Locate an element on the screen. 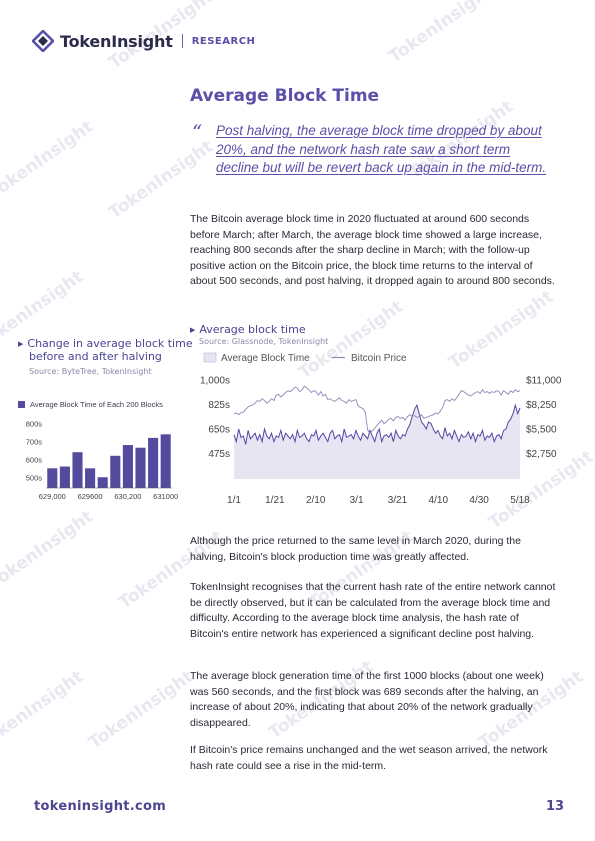 This screenshot has height=841, width=595. brand-name: TokenInsight is located at coordinates (116, 41).